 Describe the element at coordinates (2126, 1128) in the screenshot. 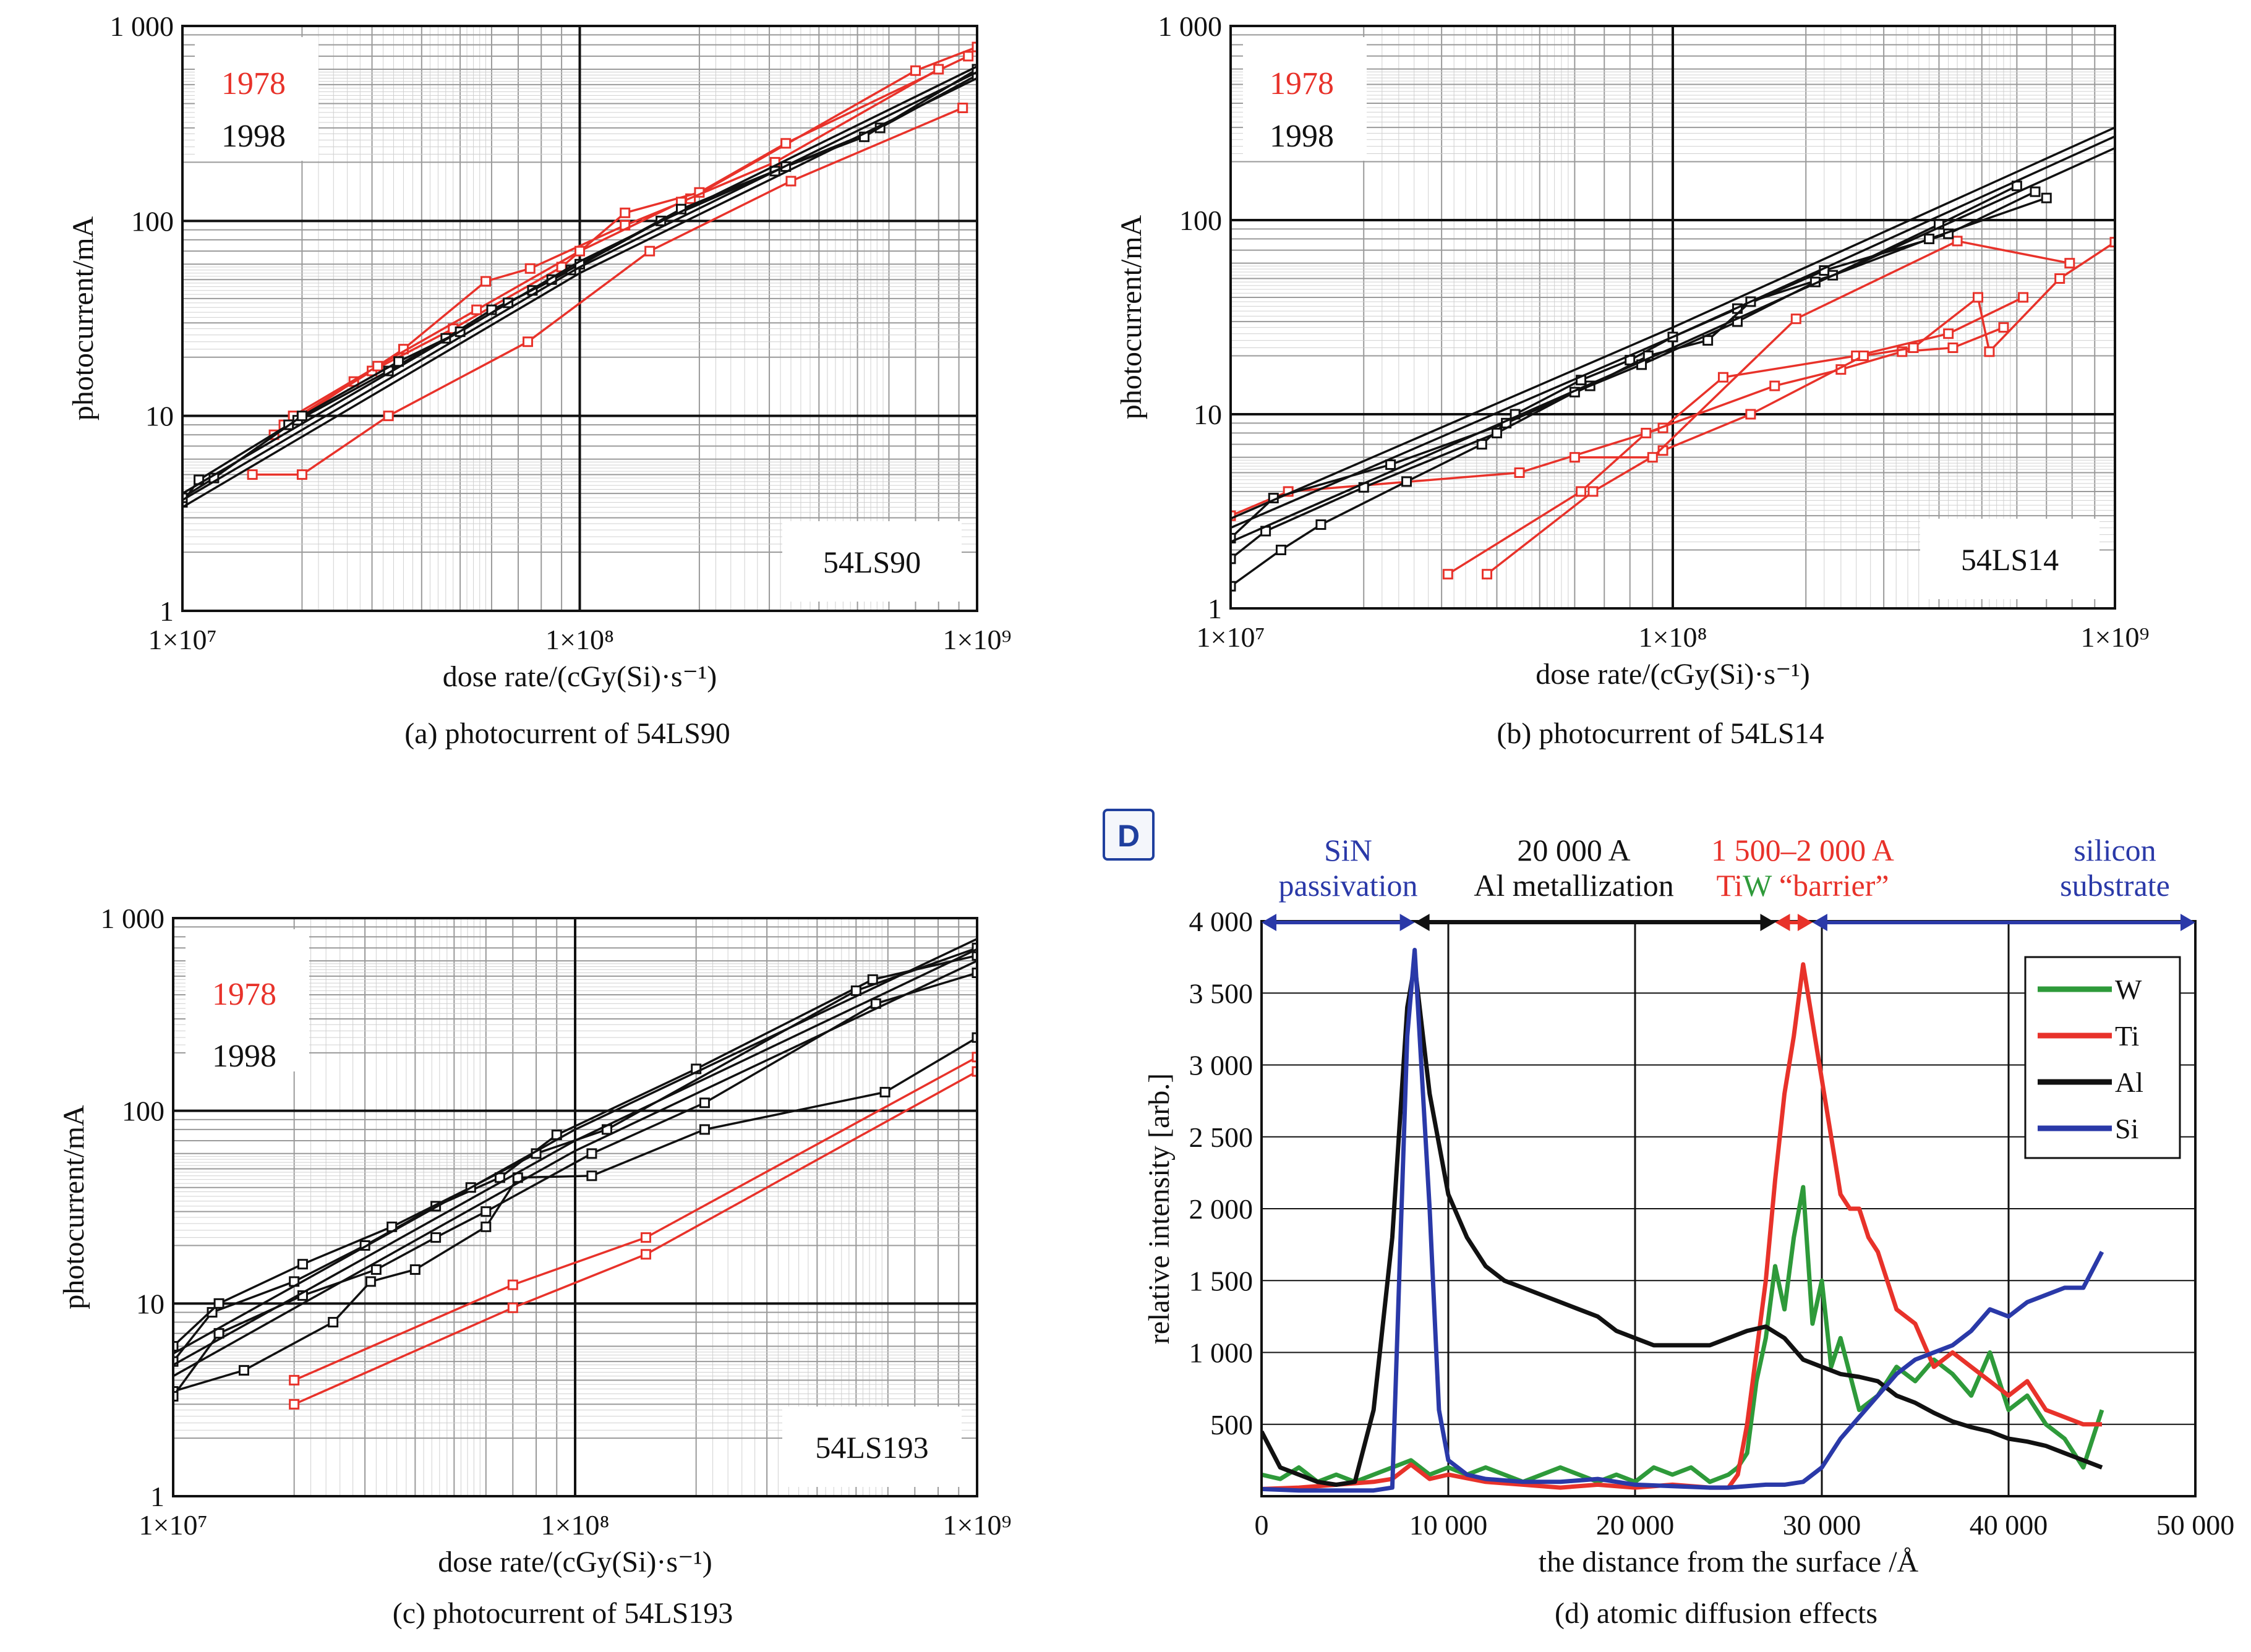

I see `legend-label-Si: Si` at that location.